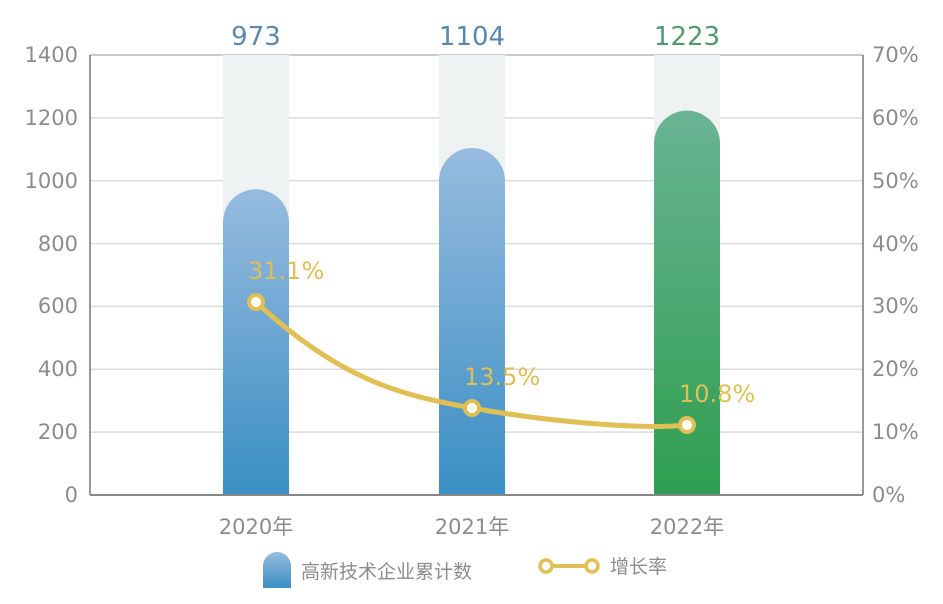 This screenshot has width=943, height=604. I want to click on bar-swatch-icon, so click(277, 570).